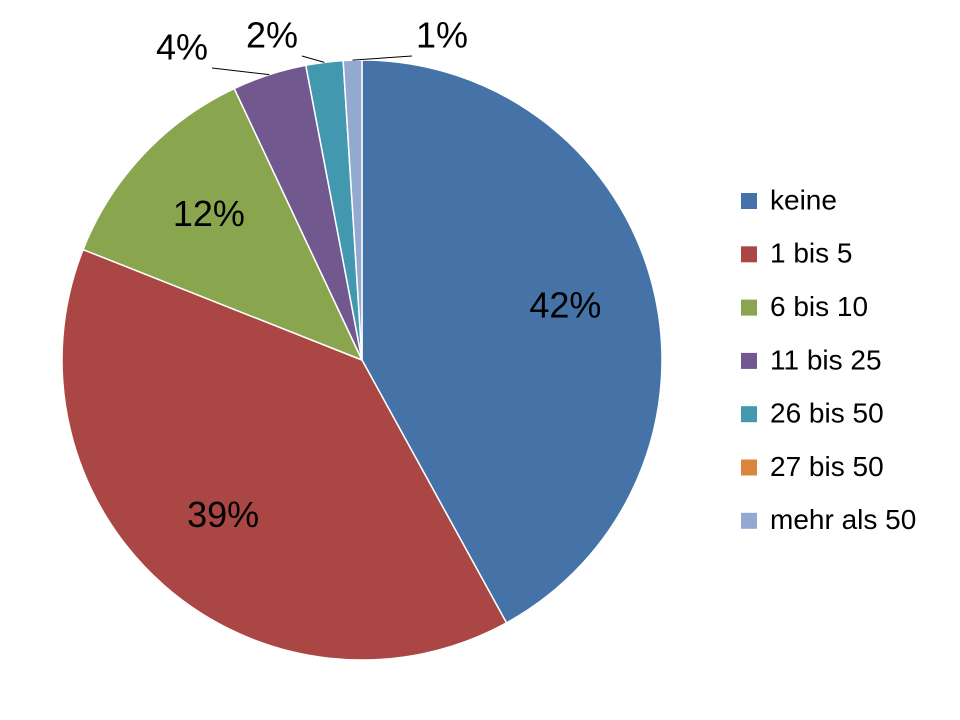 This screenshot has height=720, width=960. Describe the element at coordinates (827, 466) in the screenshot. I see `legend-label: 27 bis 50` at that location.